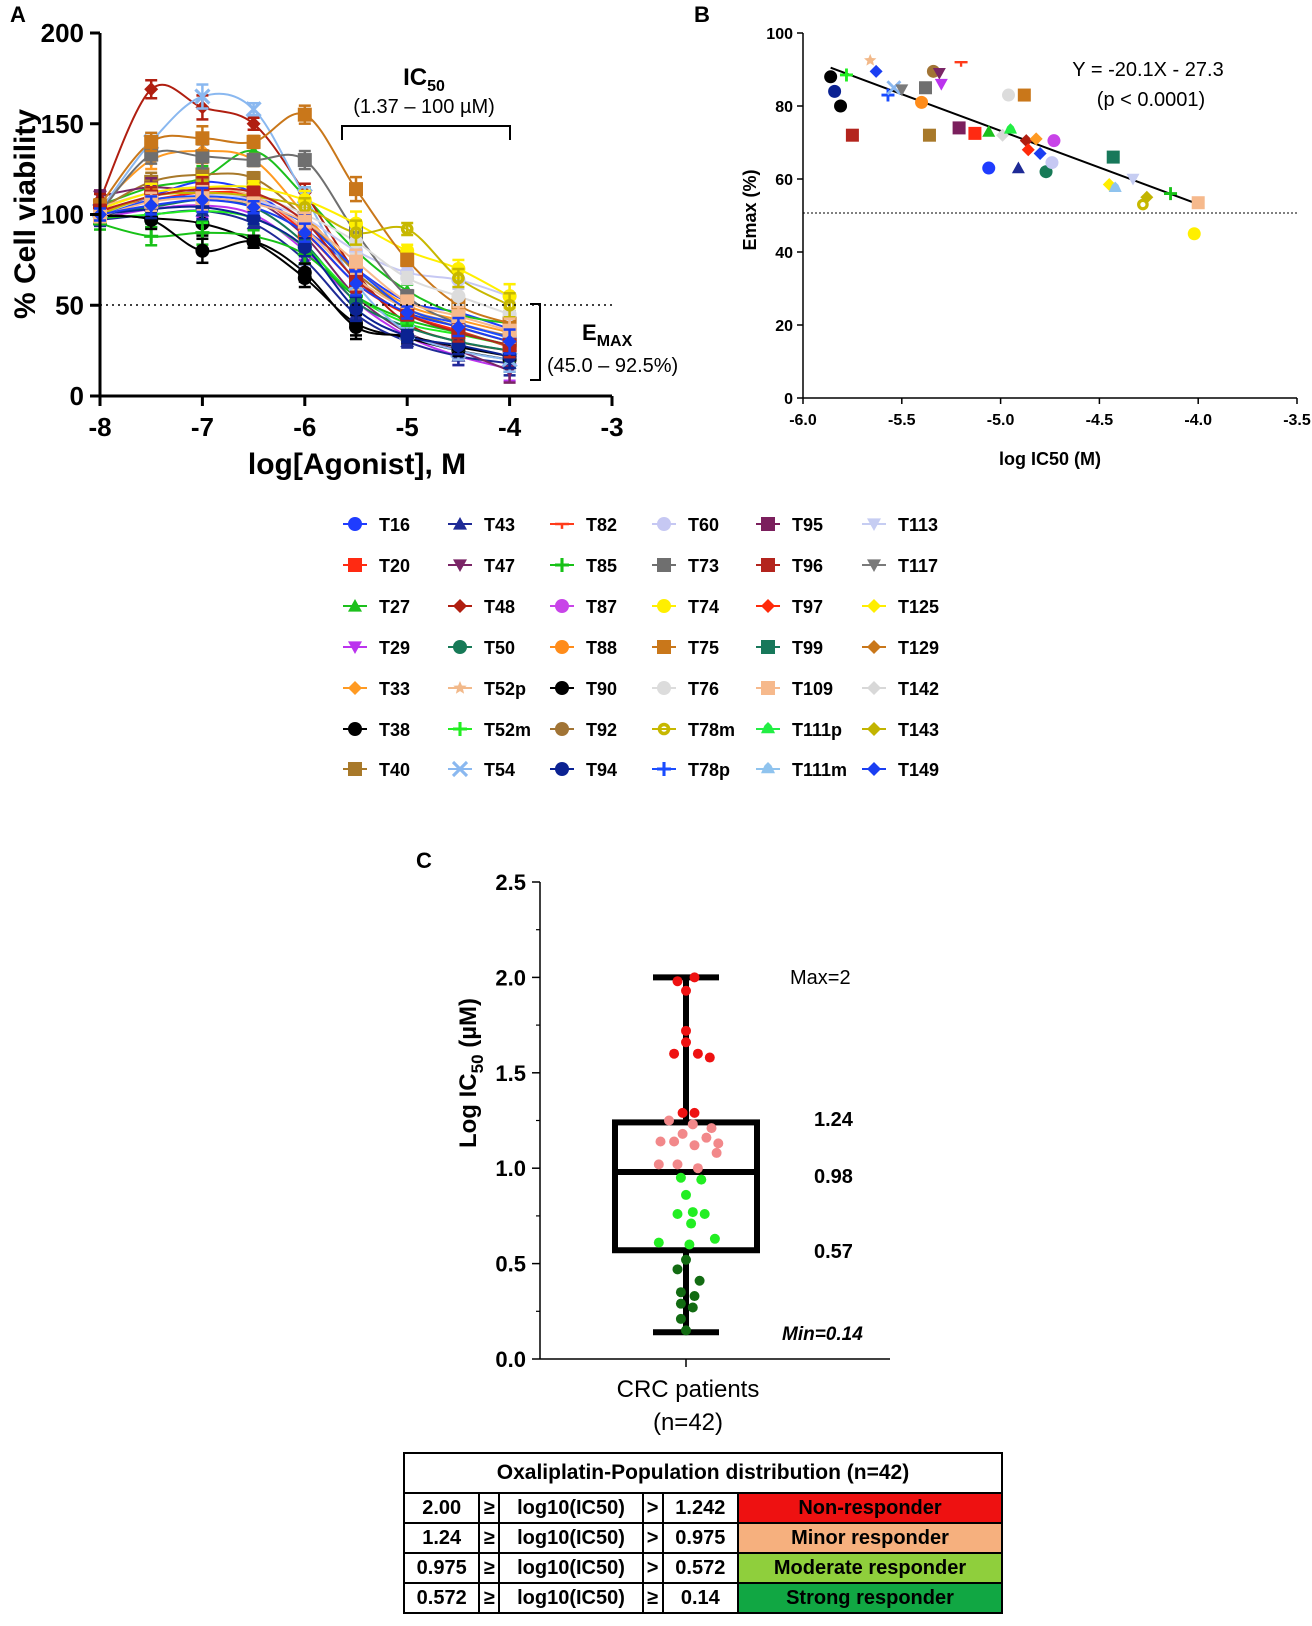 The height and width of the screenshot is (1626, 1312). What do you see at coordinates (477, 1063) in the screenshot?
I see `panel-c-y-label-sub: 50` at bounding box center [477, 1063].